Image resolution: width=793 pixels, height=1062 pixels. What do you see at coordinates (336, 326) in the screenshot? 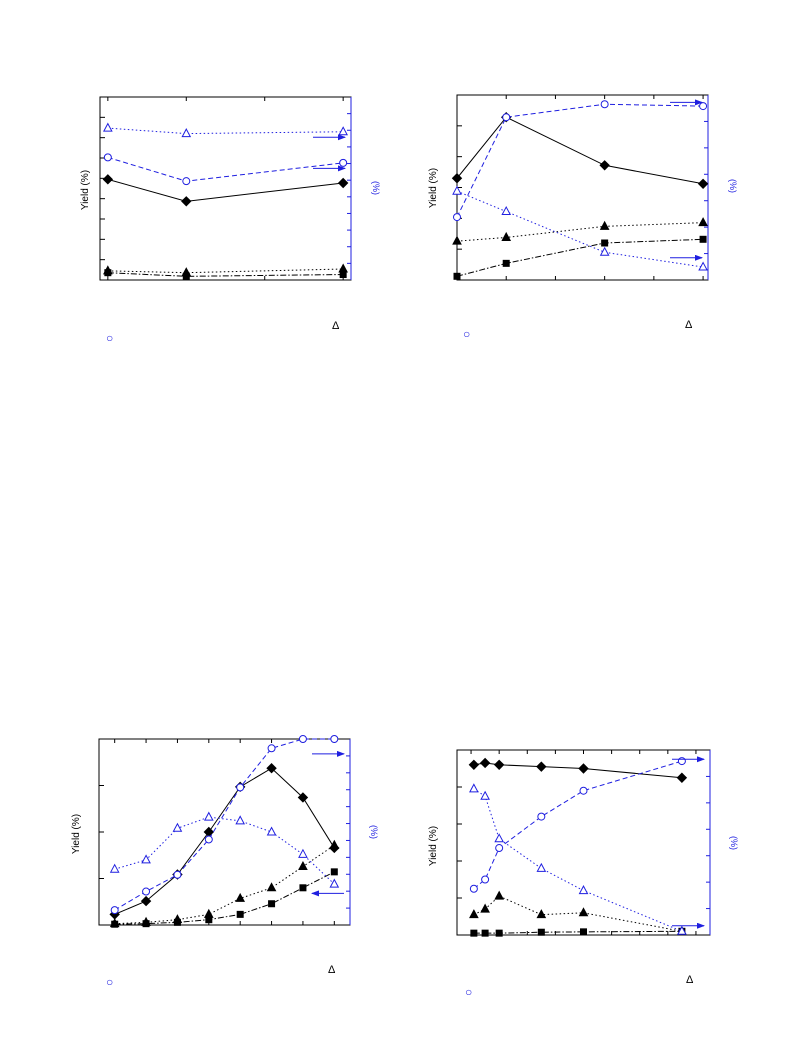
I see `note-delta-1: Δ` at bounding box center [336, 326].